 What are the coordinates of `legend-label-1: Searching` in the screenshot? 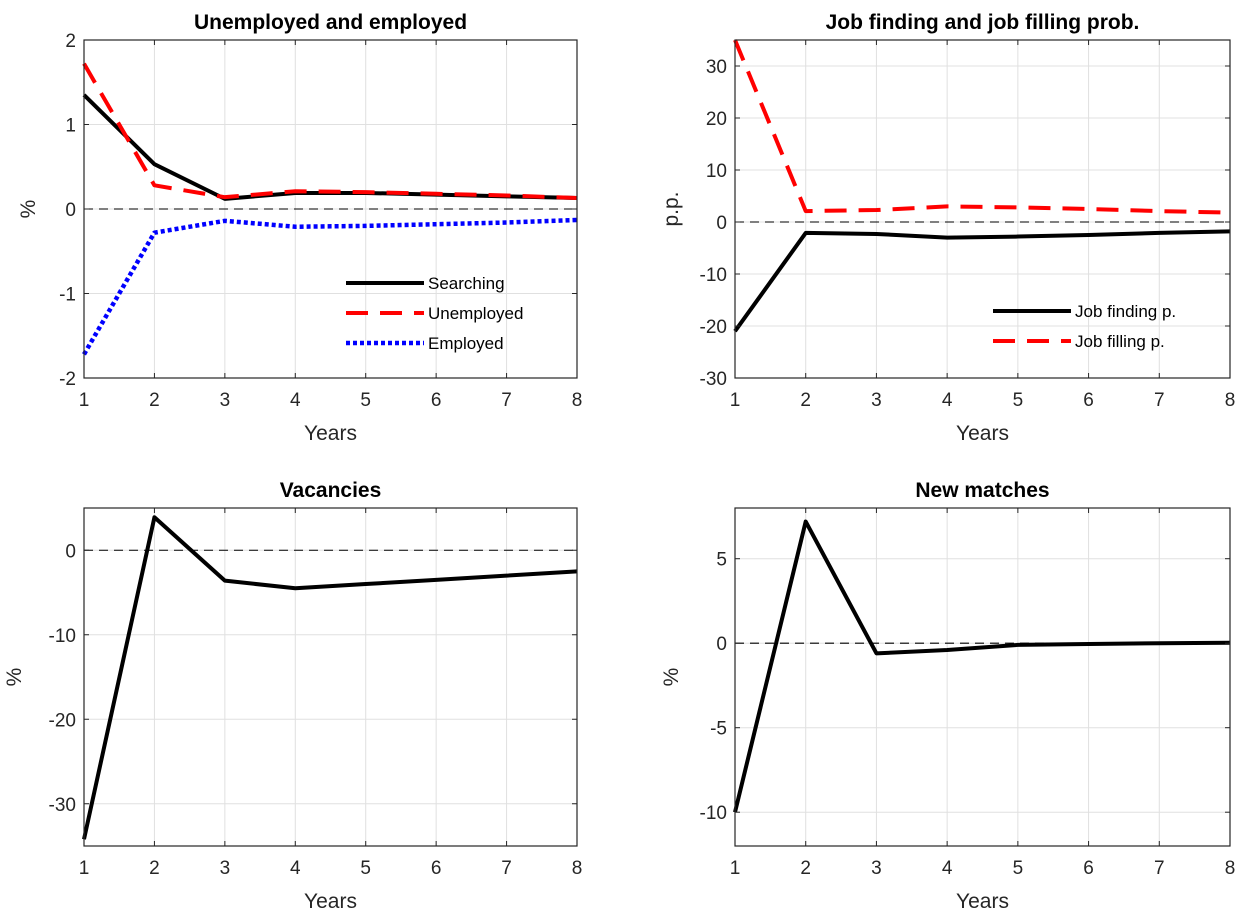 It's located at (466, 283).